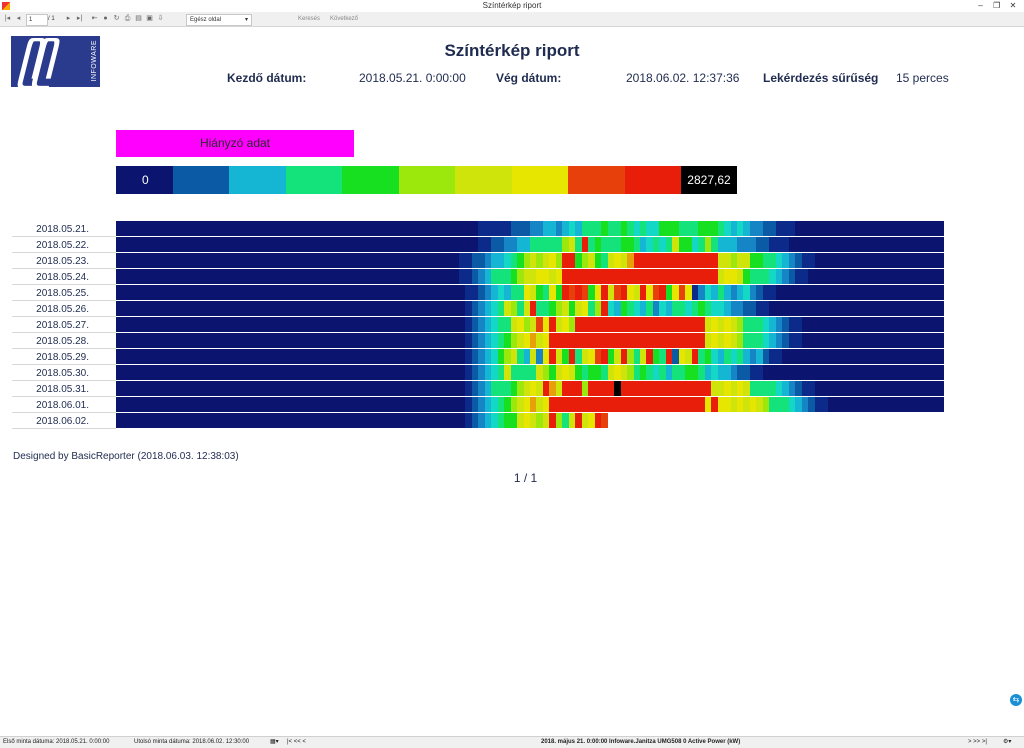 The image size is (1024, 748). What do you see at coordinates (296, 742) in the screenshot?
I see `sample-nav-back: |< << <` at bounding box center [296, 742].